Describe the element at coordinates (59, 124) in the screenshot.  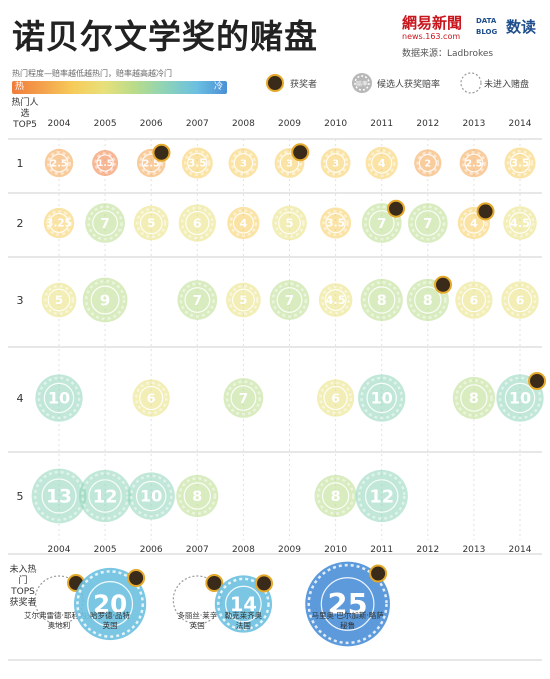
I see `x-tick-label: 2004` at that location.